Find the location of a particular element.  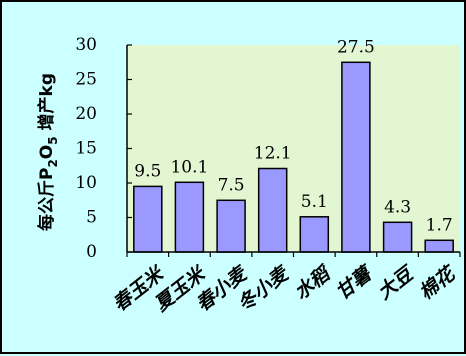

y-tick-label-0: 0 is located at coordinates (91, 252).